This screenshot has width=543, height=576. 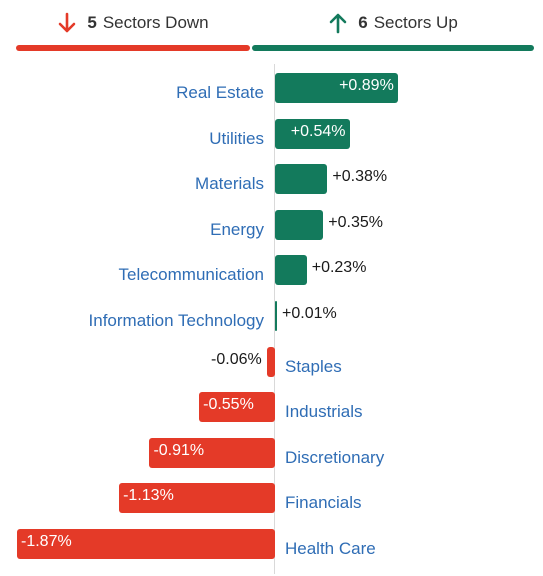 What do you see at coordinates (229, 183) in the screenshot?
I see `sector-label: Materials` at bounding box center [229, 183].